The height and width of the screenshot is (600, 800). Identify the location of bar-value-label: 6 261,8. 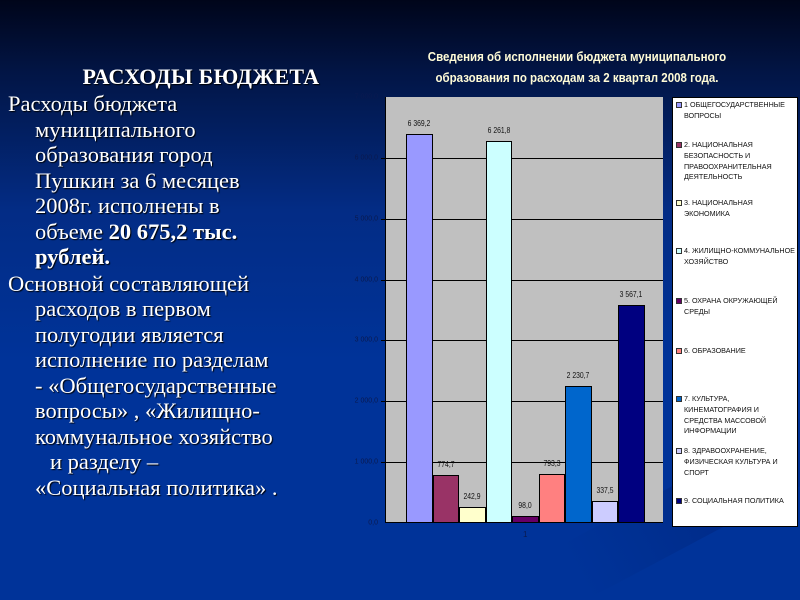
(499, 130).